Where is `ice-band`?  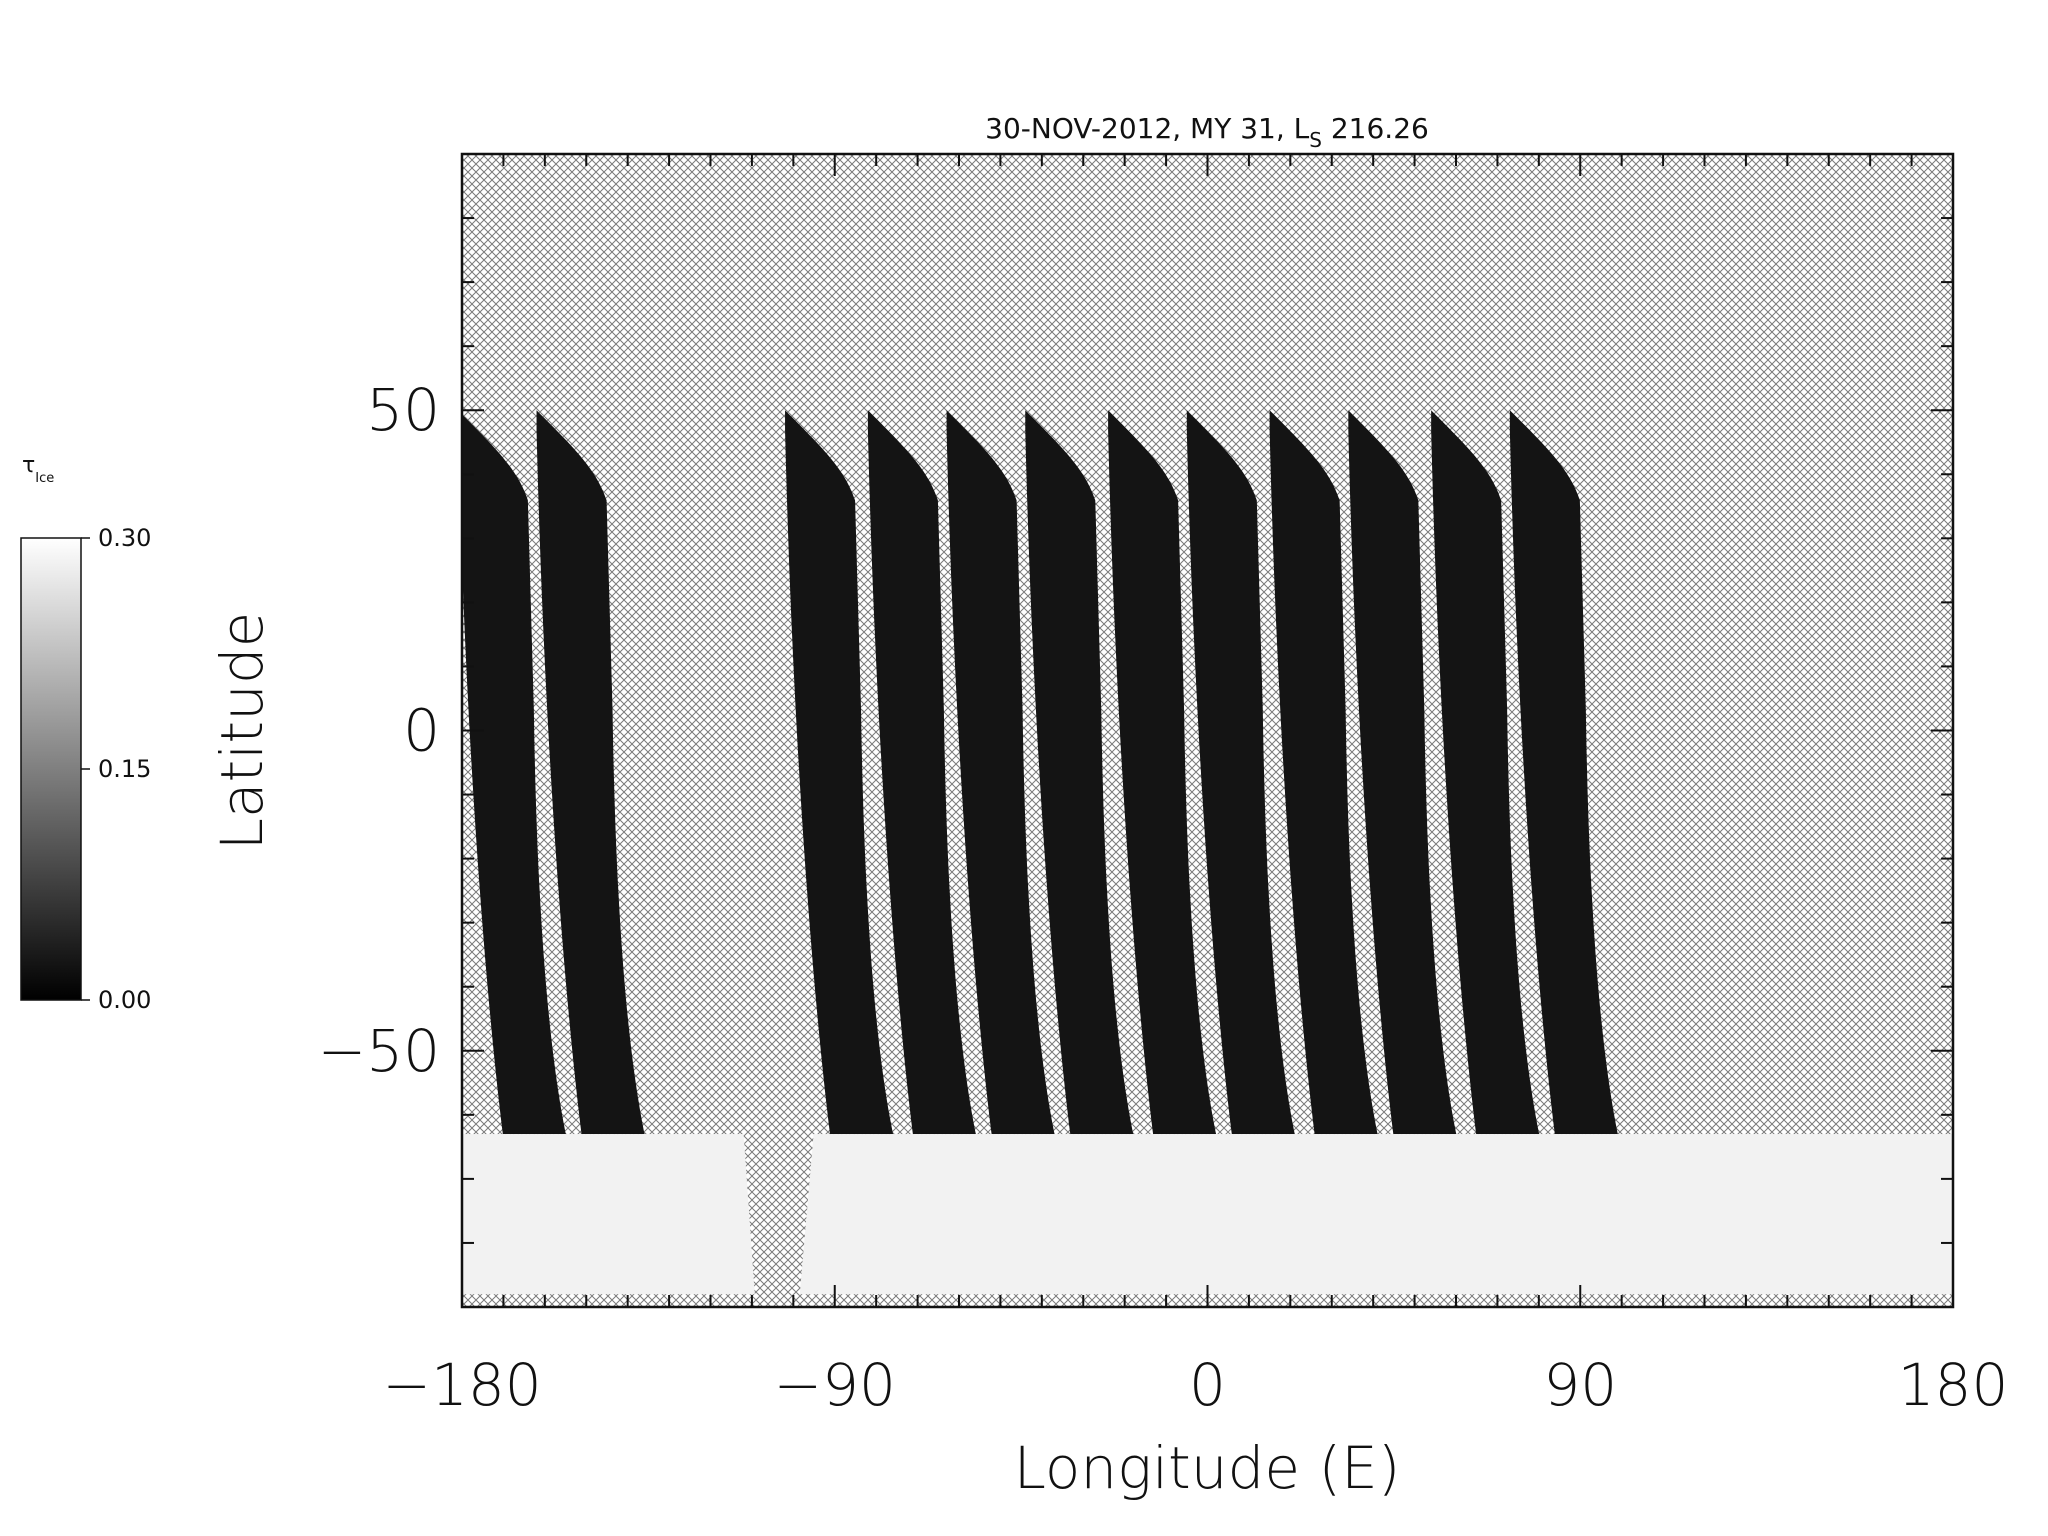 ice-band is located at coordinates (1207, 1214).